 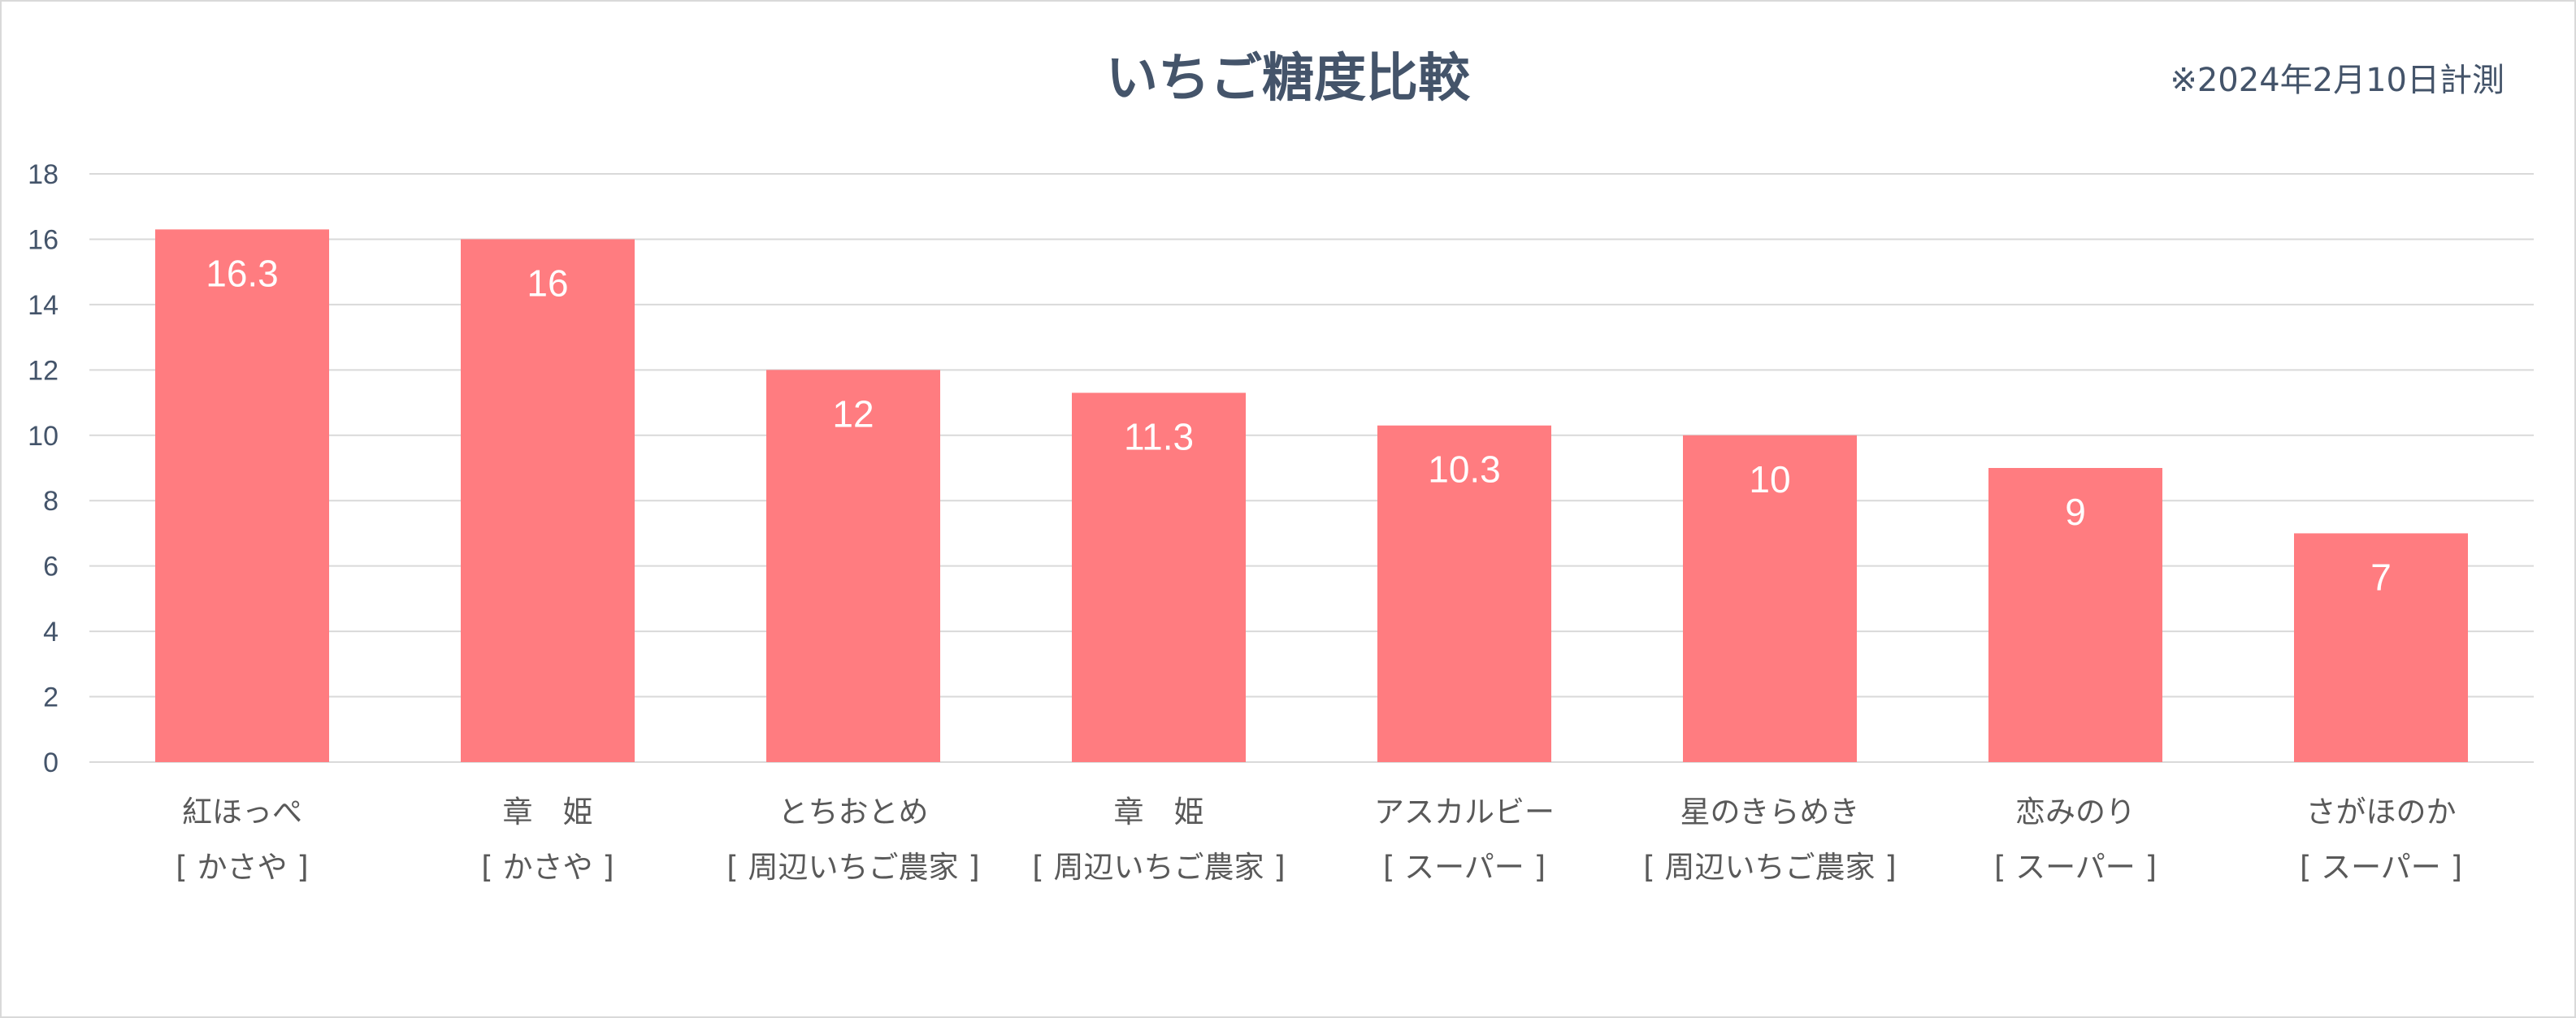 I want to click on chart-title: いちご糖度比較, so click(x=1289, y=79).